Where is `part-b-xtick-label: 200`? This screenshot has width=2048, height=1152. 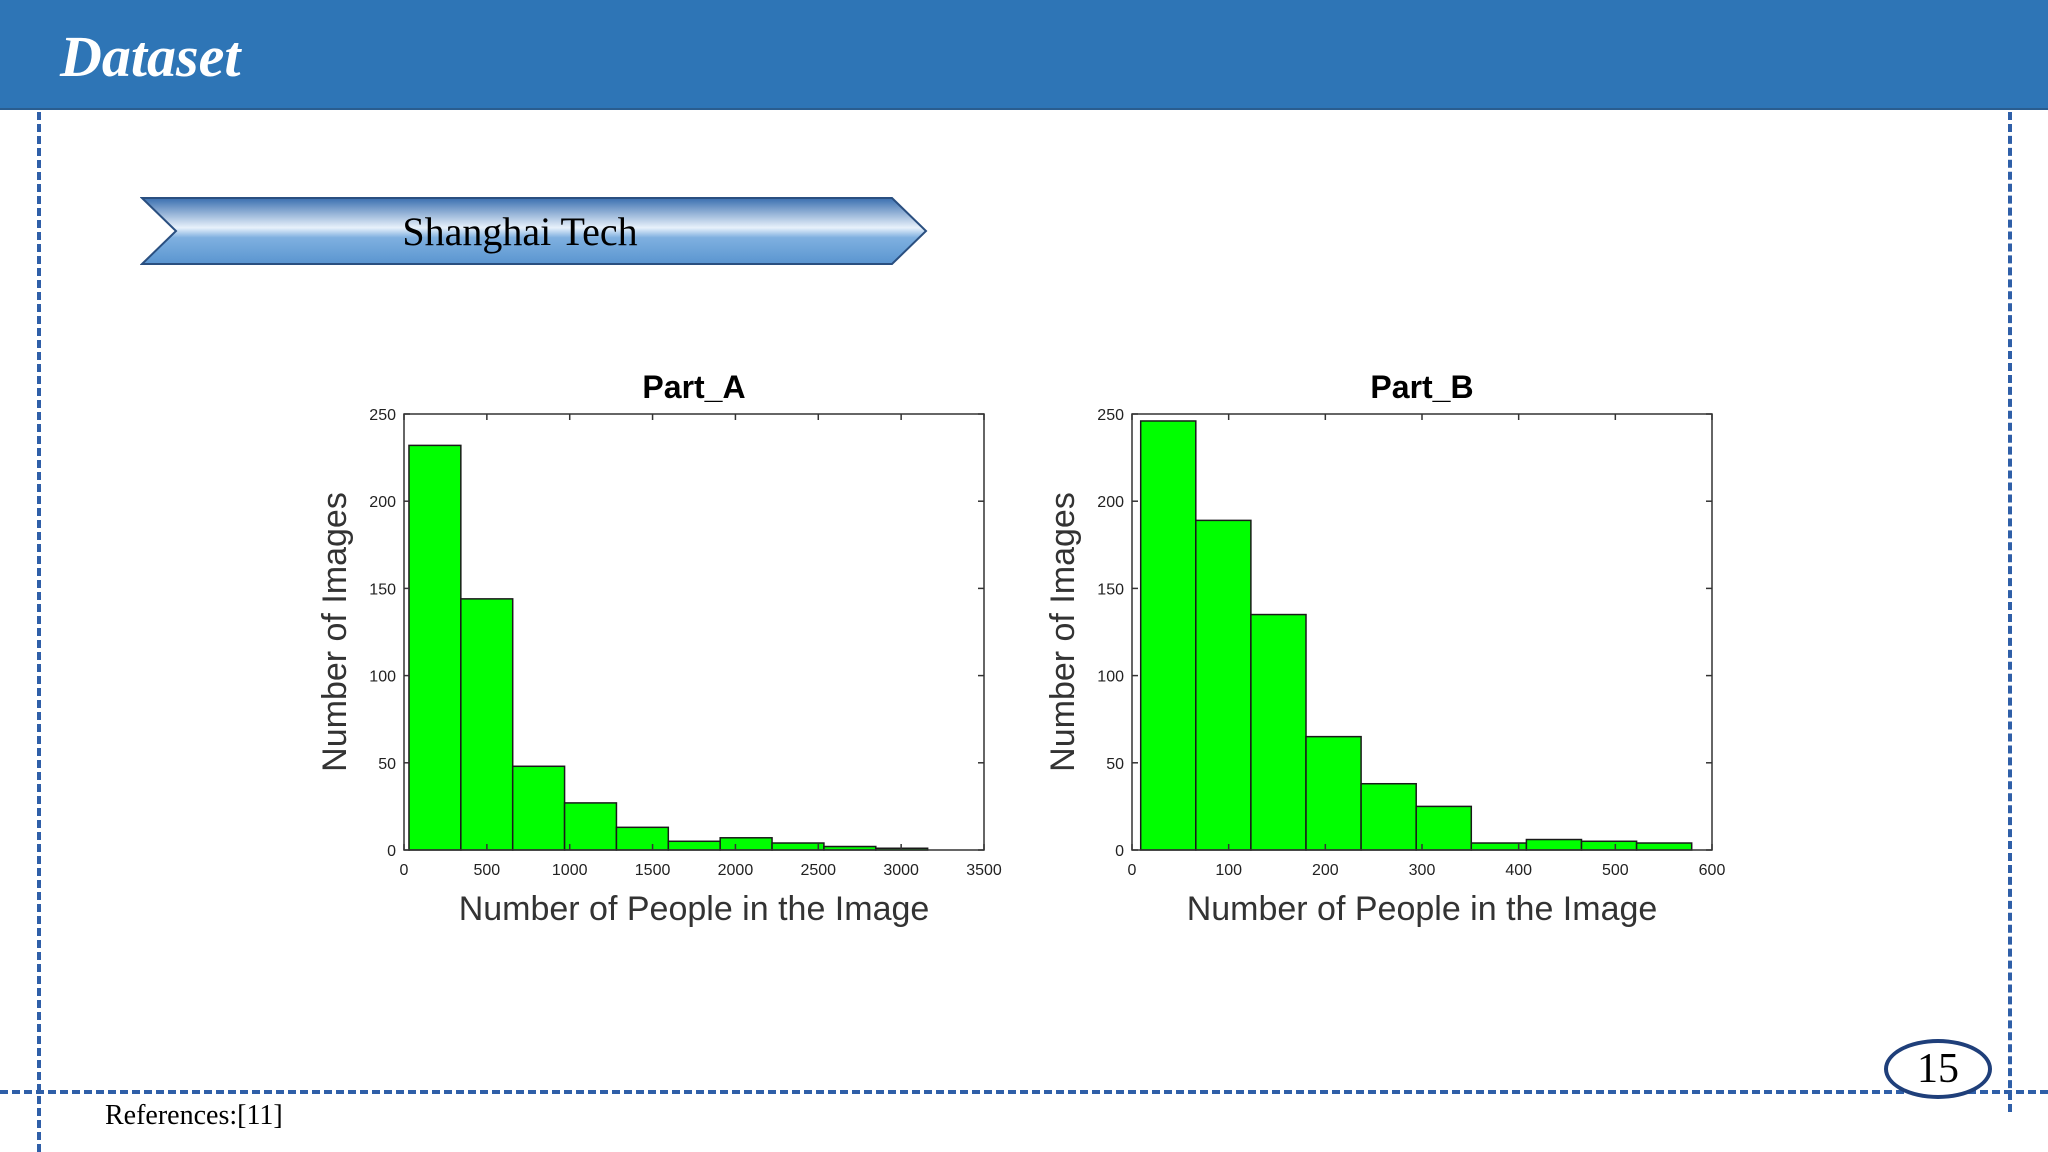
part-b-xtick-label: 200 is located at coordinates (1325, 870).